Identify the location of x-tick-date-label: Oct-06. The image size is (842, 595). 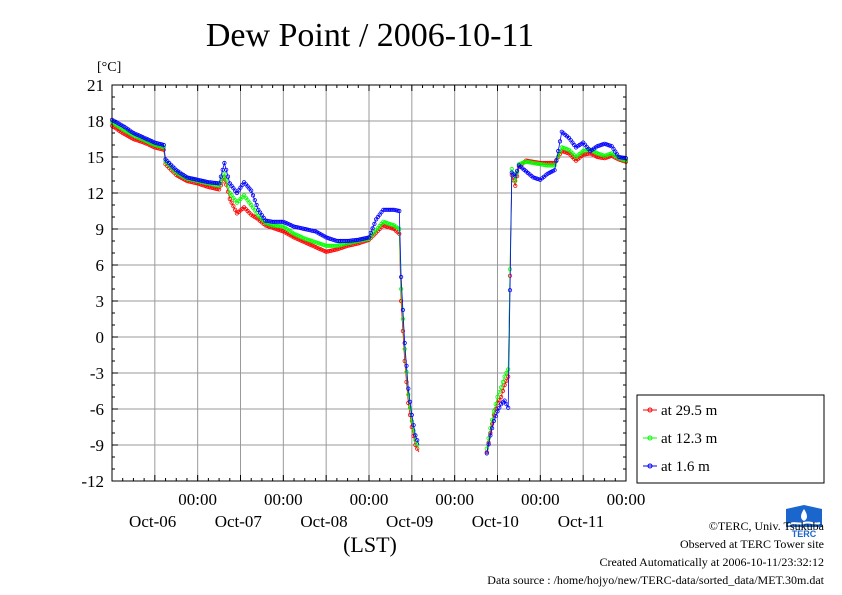
(152, 521).